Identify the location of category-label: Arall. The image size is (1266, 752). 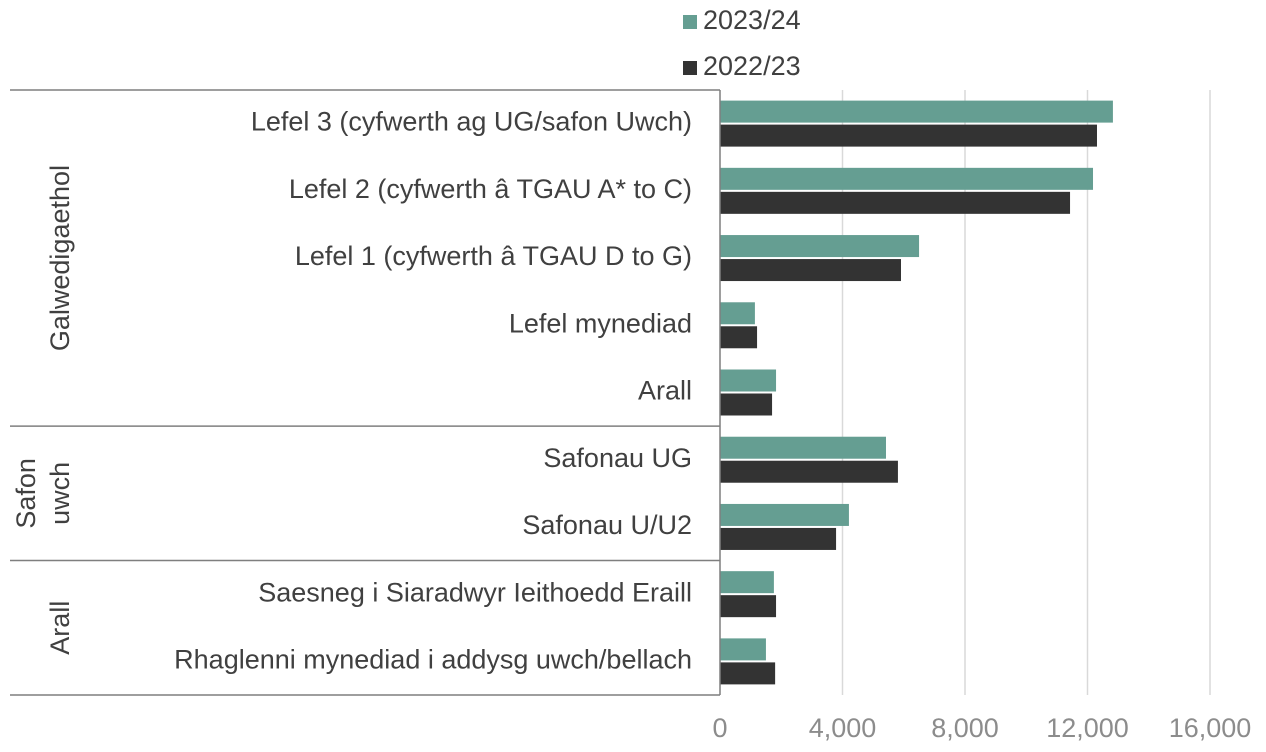
(665, 391).